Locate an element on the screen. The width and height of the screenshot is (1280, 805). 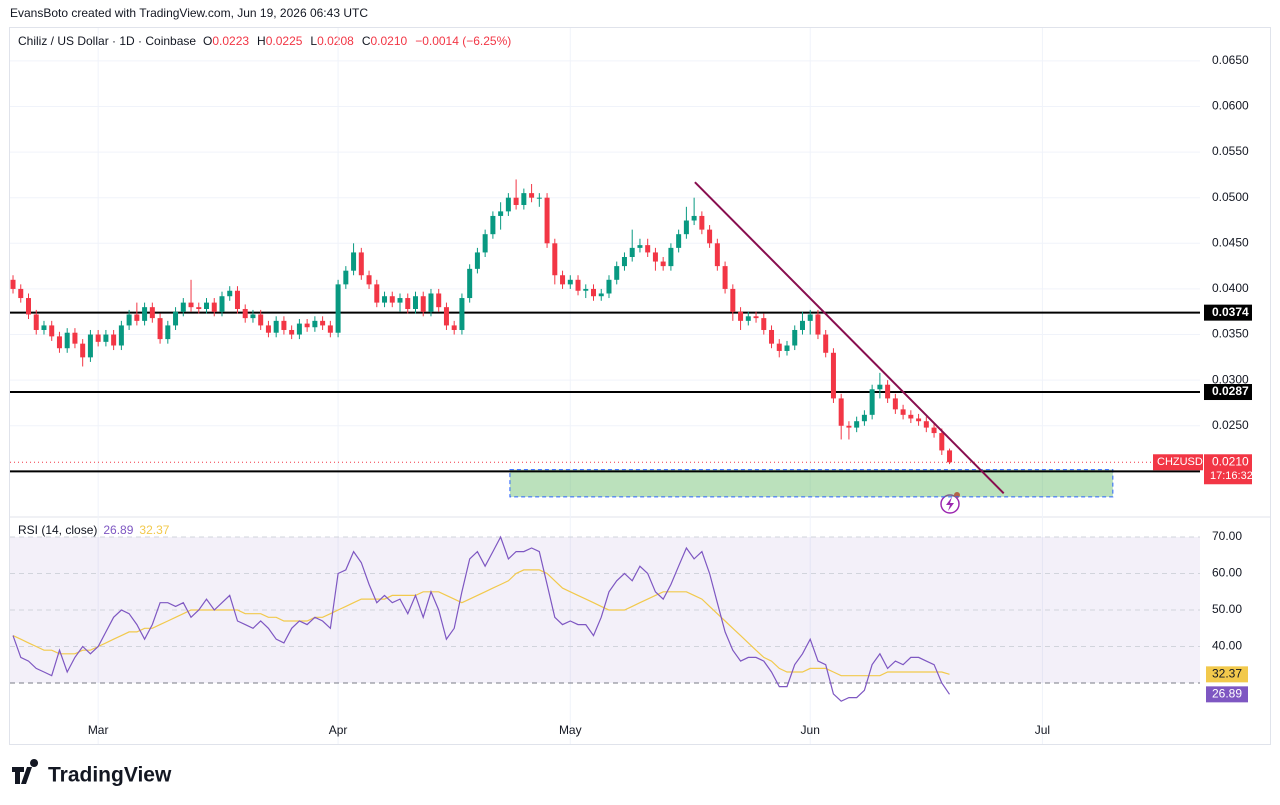
y-tick-label: 0.0500 is located at coordinates (1230, 197).